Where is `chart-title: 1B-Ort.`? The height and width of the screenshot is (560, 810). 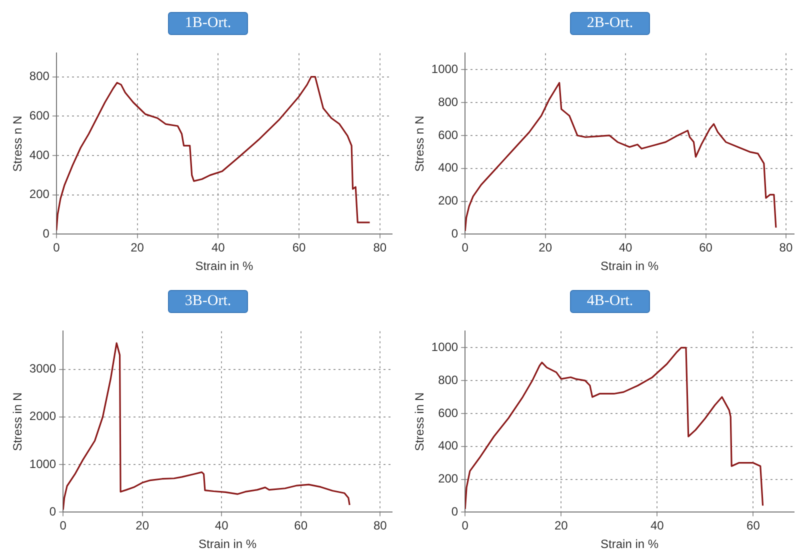
chart-title: 1B-Ort. is located at coordinates (208, 23).